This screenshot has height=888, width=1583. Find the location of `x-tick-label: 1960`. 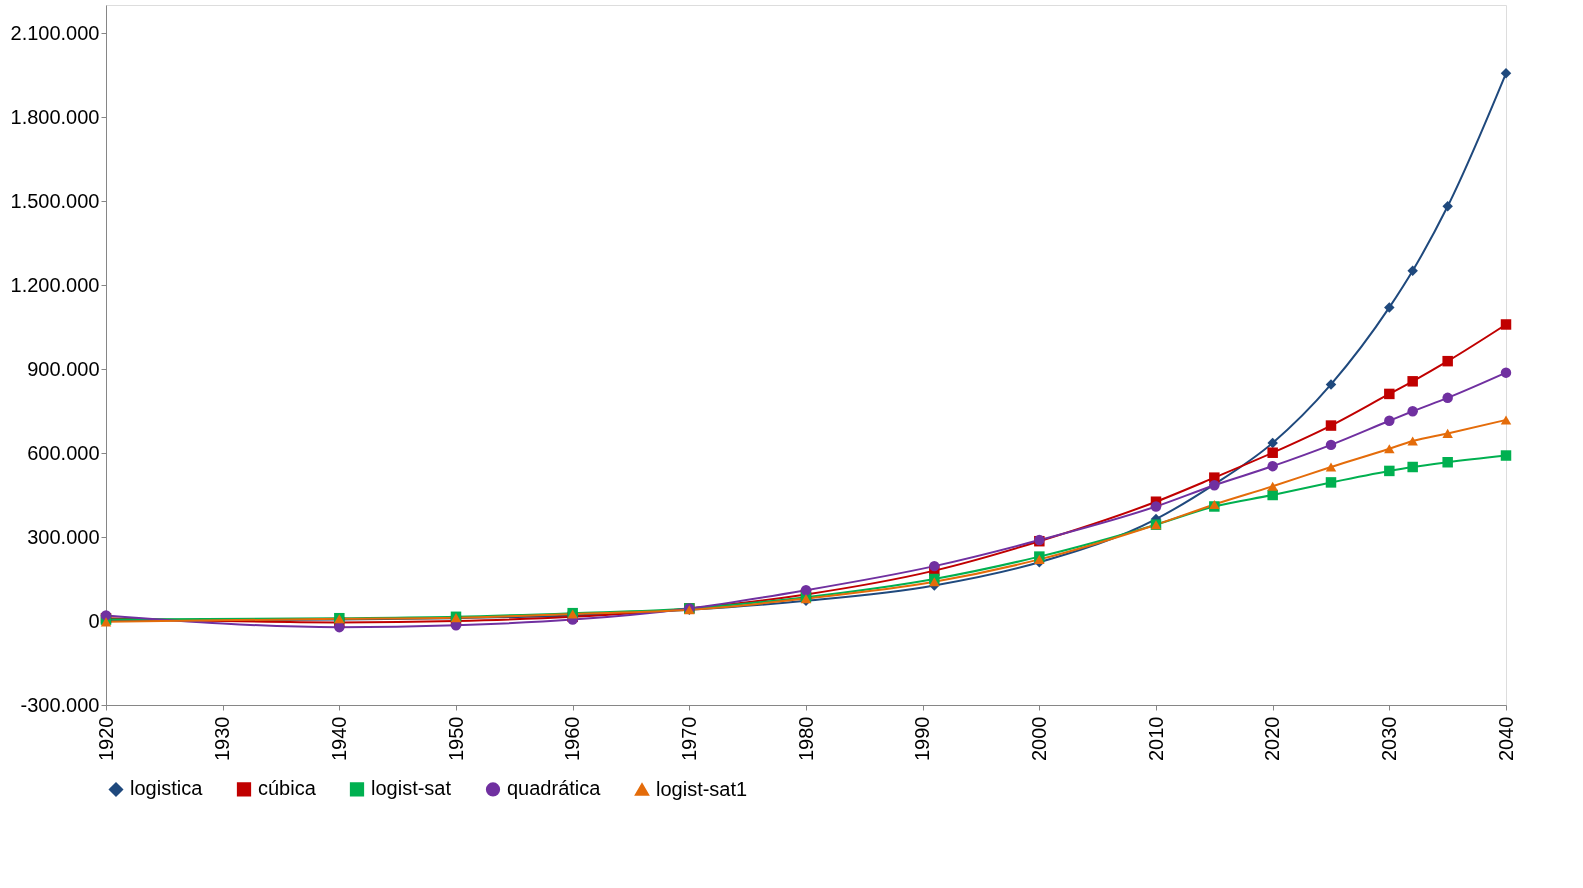

x-tick-label: 1960 is located at coordinates (572, 738).